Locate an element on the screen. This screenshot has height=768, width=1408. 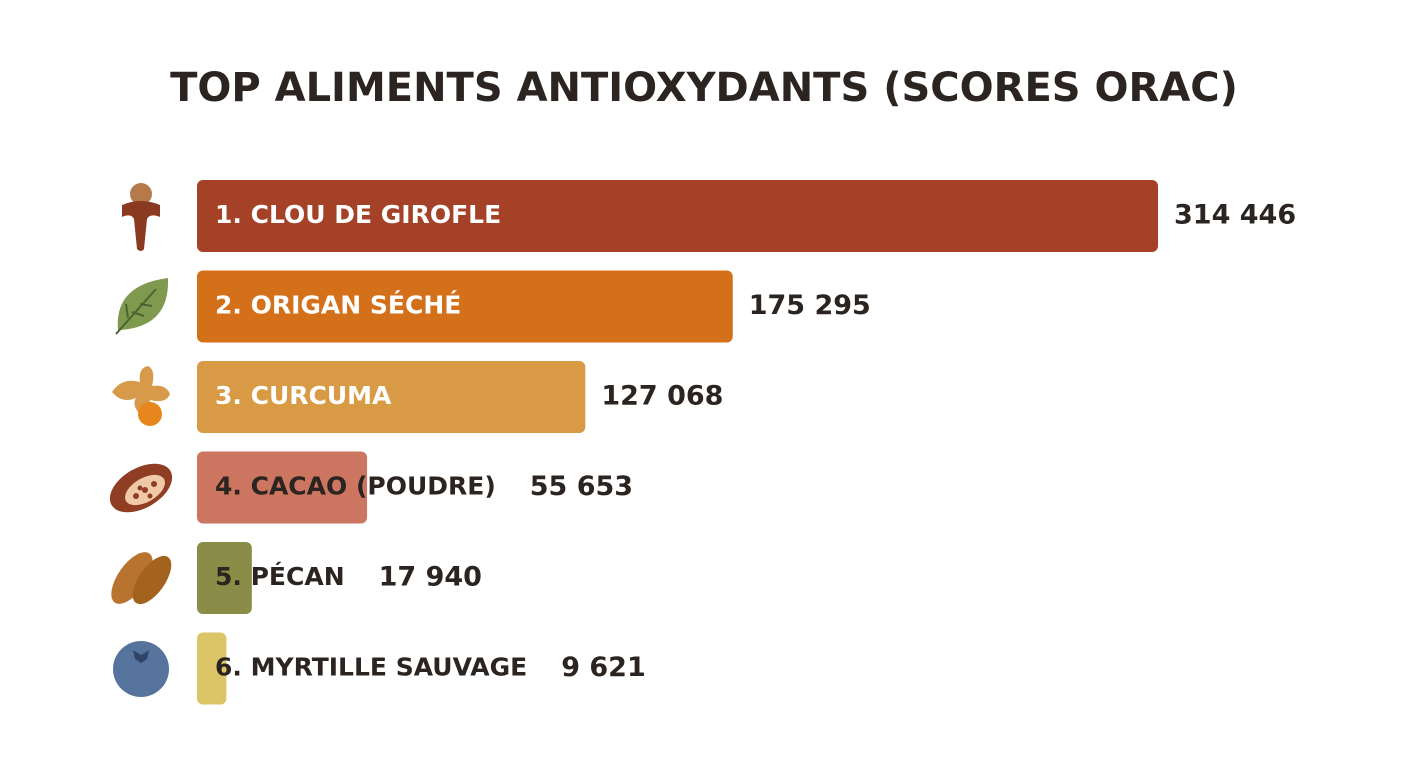
value-label: 127 068 is located at coordinates (662, 396).